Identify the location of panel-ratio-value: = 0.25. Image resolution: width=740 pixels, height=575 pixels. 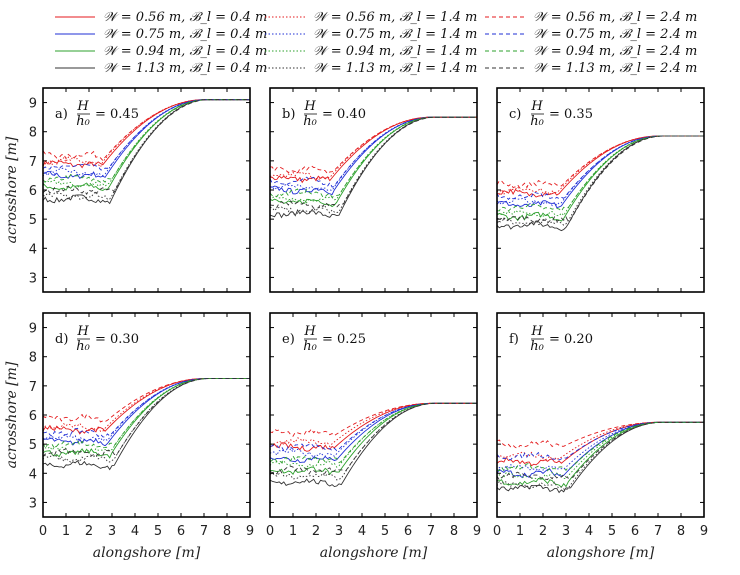
(344, 339).